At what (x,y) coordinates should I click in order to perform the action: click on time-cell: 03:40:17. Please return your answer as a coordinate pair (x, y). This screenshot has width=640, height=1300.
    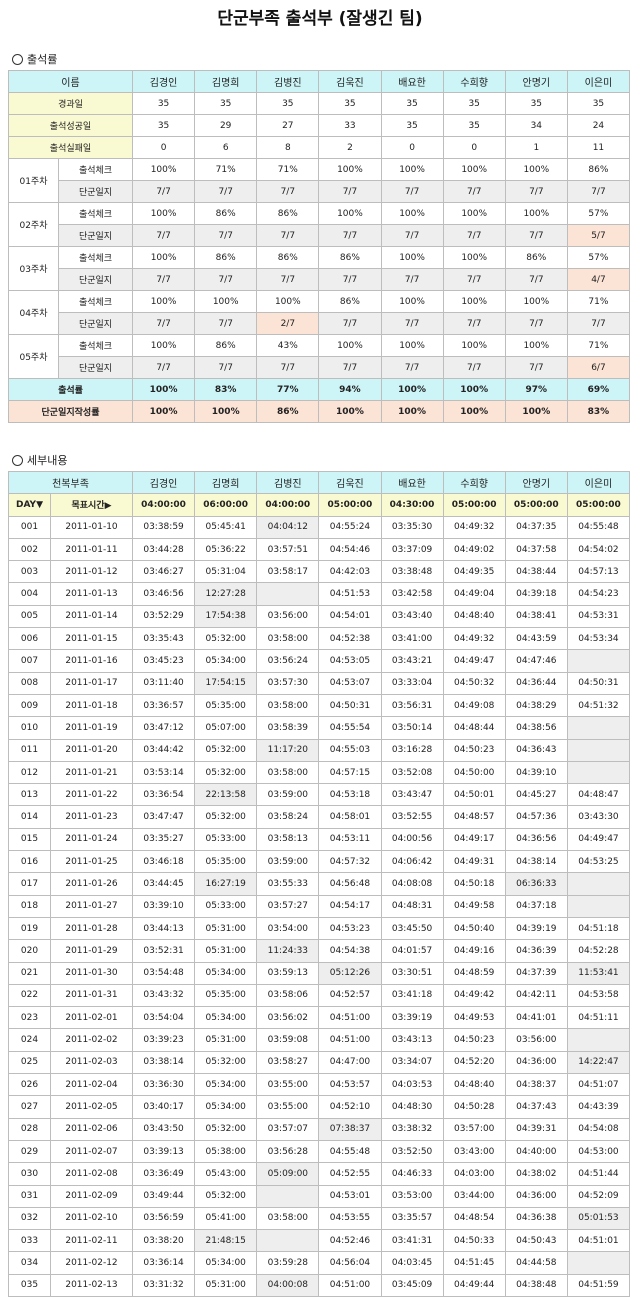
    Looking at the image, I should click on (163, 1107).